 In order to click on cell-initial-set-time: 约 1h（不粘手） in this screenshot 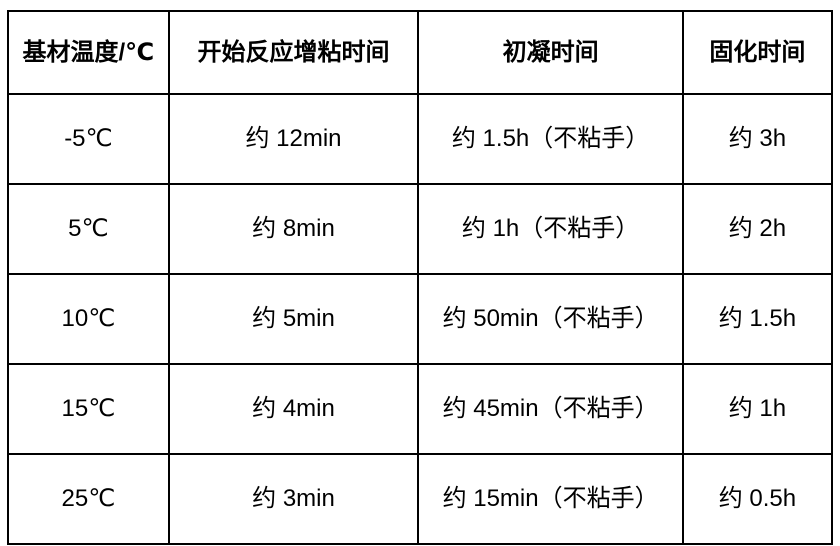, I will do `click(550, 229)`.